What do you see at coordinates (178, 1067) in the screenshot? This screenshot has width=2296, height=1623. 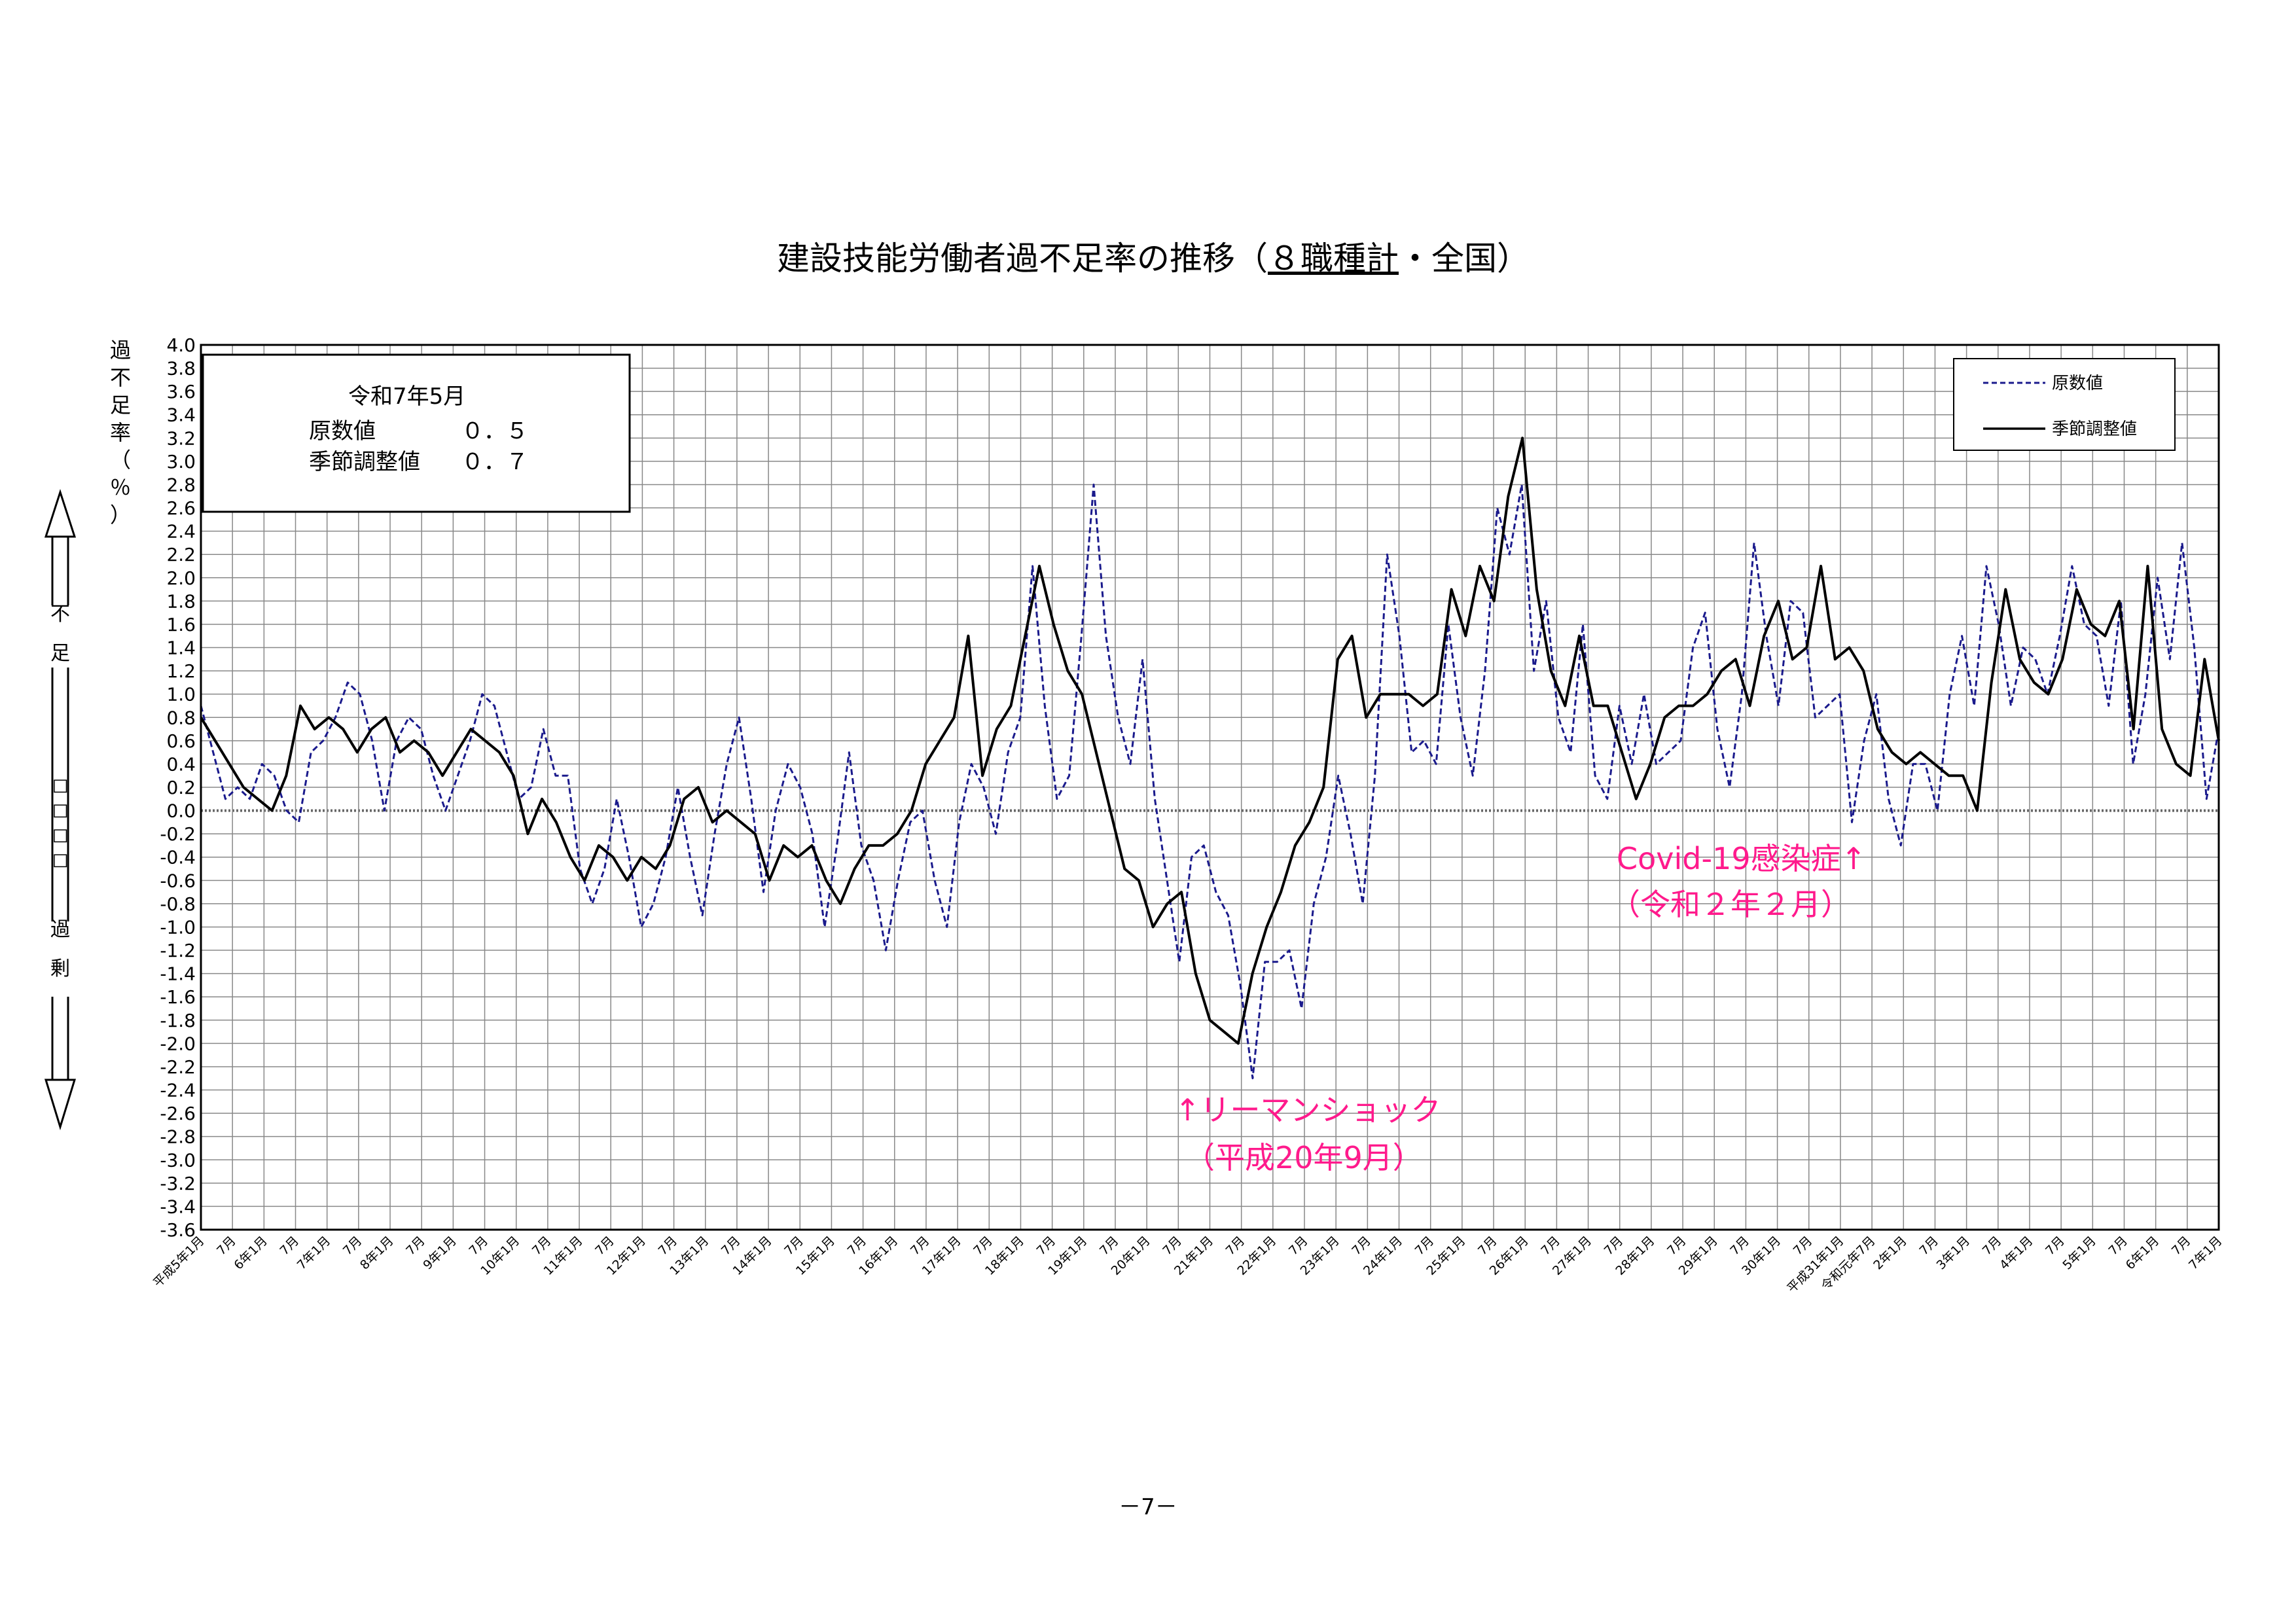 I see `y-tick-label: -2.2` at bounding box center [178, 1067].